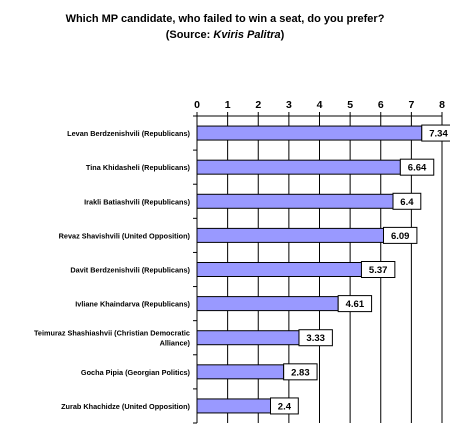 This screenshot has width=450, height=435. I want to click on x-tick-label: 5, so click(350, 105).